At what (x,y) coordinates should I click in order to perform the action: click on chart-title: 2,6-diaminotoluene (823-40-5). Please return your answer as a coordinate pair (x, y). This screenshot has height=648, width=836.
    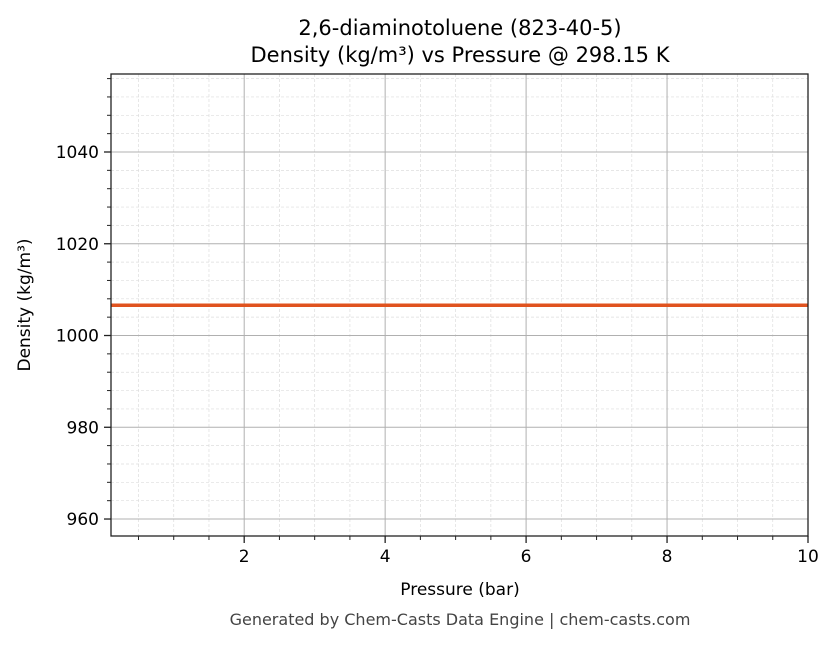
    Looking at the image, I should click on (459, 28).